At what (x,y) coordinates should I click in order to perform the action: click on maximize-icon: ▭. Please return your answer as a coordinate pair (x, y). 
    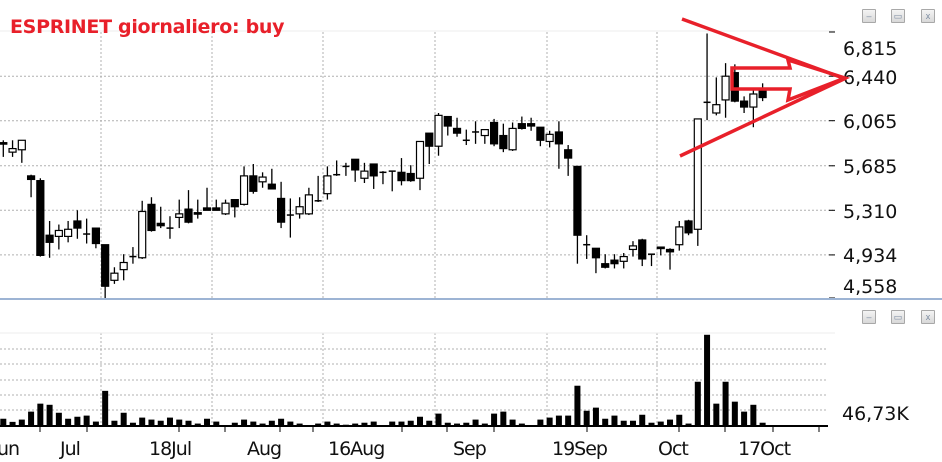
    Looking at the image, I should click on (898, 16).